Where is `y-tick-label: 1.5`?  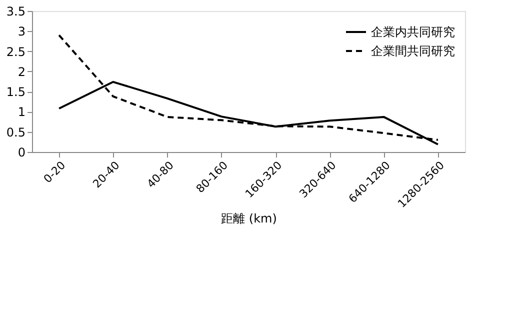
y-tick-label: 1.5 is located at coordinates (16, 92).